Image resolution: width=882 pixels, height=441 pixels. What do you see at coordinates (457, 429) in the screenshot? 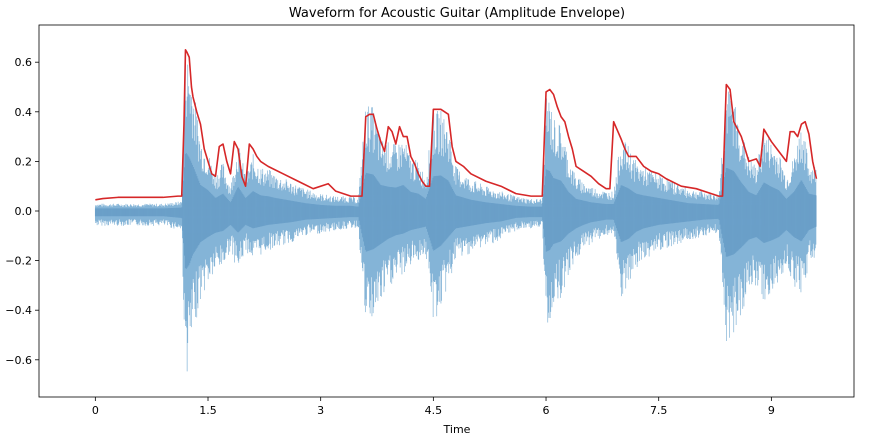
I see `x-axis-label: Time` at bounding box center [457, 429].